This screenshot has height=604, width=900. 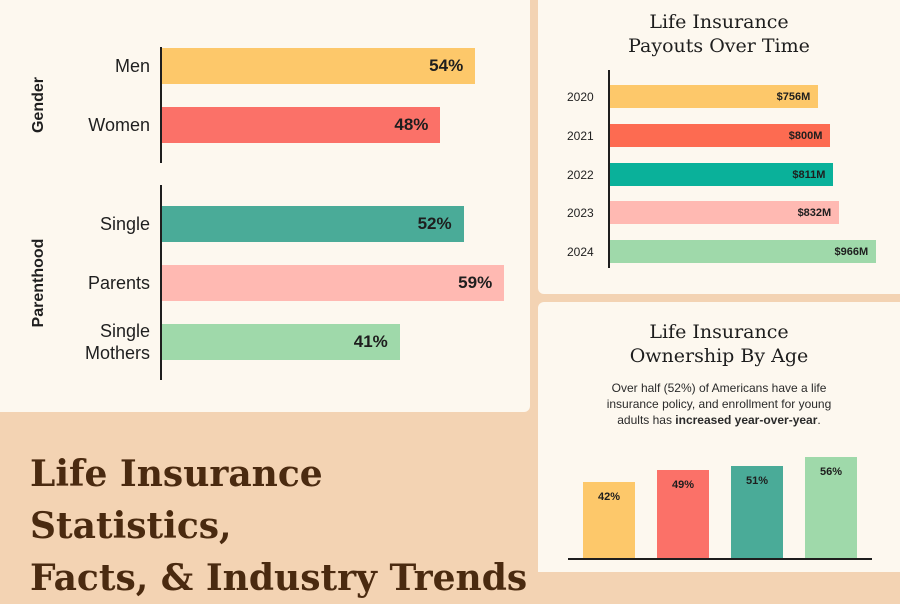 What do you see at coordinates (831, 507) in the screenshot?
I see `age-bar-4: 56%` at bounding box center [831, 507].